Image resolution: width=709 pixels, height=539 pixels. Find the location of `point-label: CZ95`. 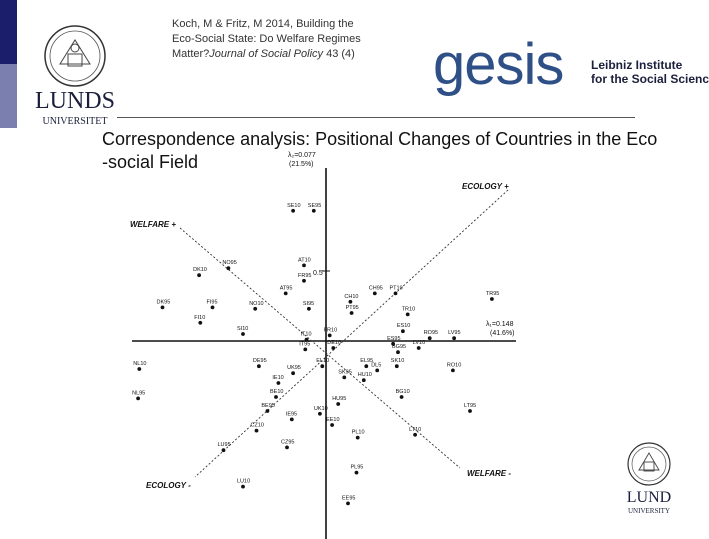

point-label: CZ95 is located at coordinates (287, 442).